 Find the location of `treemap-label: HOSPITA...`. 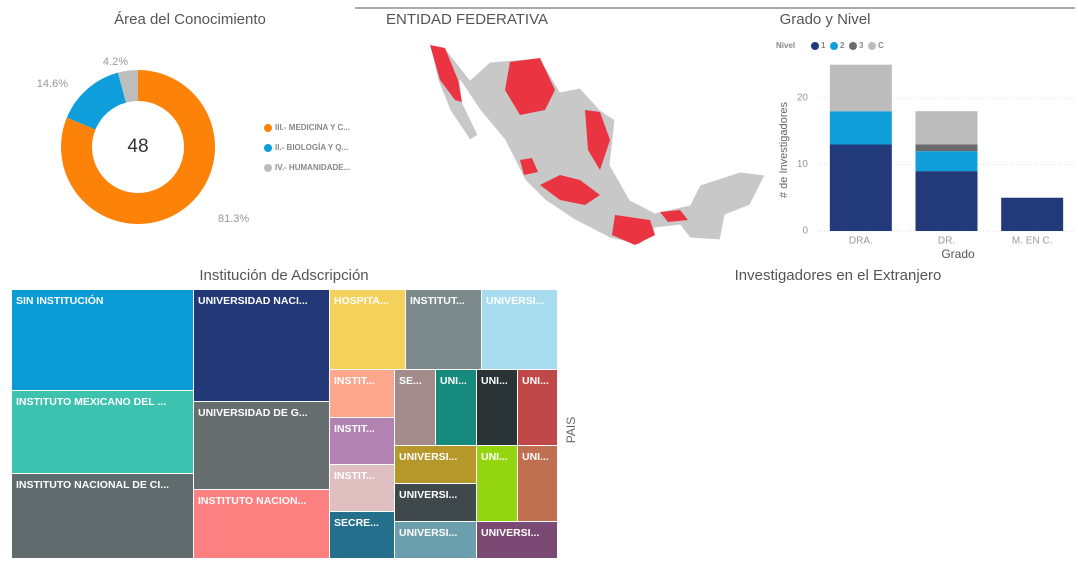

treemap-label: HOSPITA... is located at coordinates (361, 301).